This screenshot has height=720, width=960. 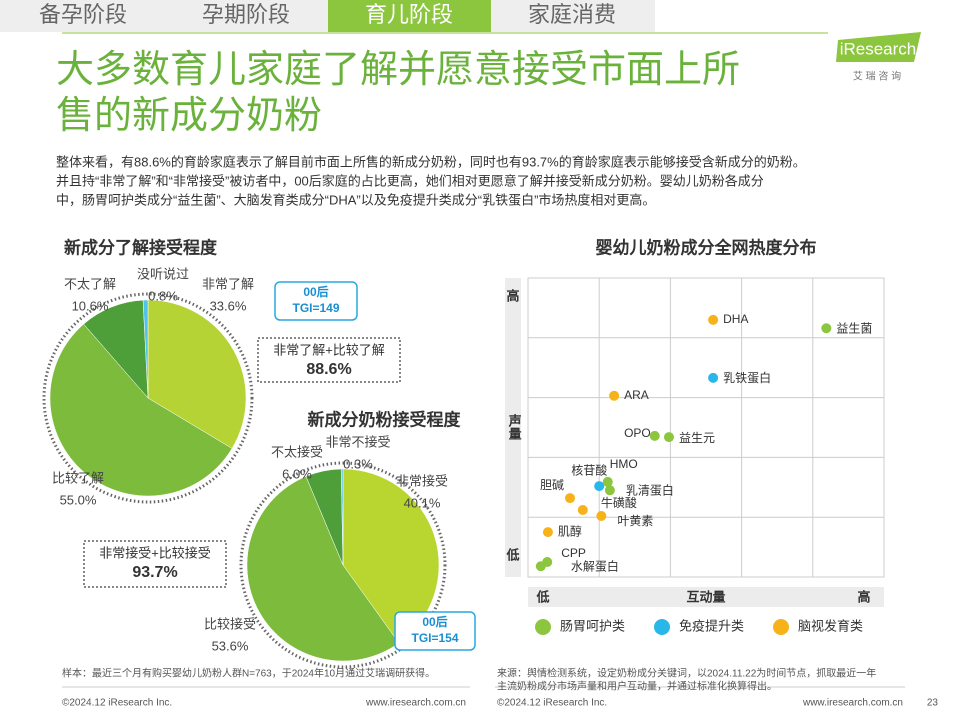 I want to click on legend-label: 肠胃呵护类, so click(x=592, y=625).